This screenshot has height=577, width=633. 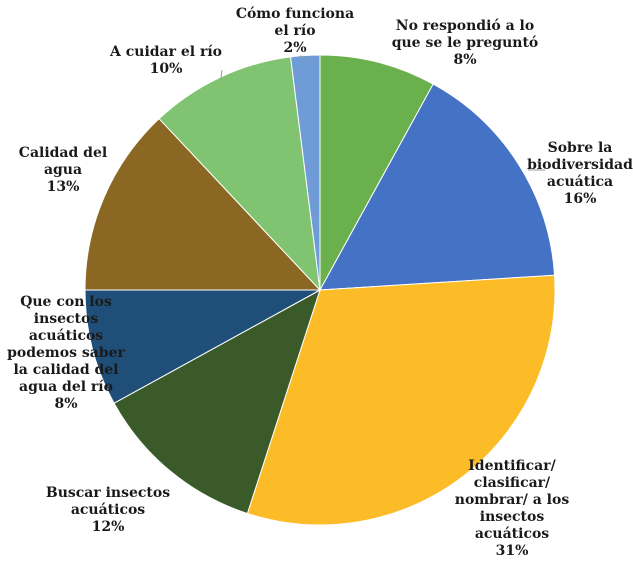 What do you see at coordinates (580, 173) in the screenshot?
I see `slice-label: Sobre la biodiversidad acuática 16%` at bounding box center [580, 173].